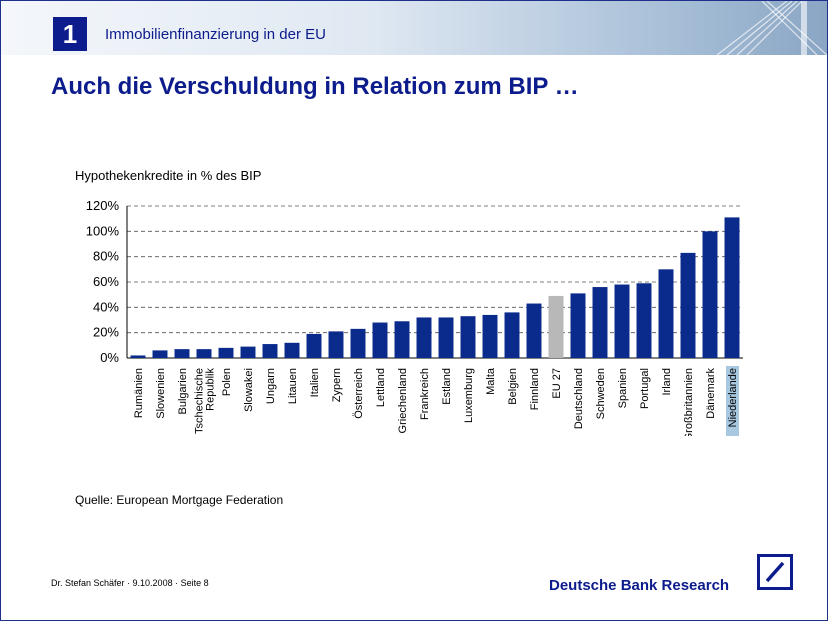 Image resolution: width=828 pixels, height=621 pixels. I want to click on x-tick-label: Italien, so click(315, 382).